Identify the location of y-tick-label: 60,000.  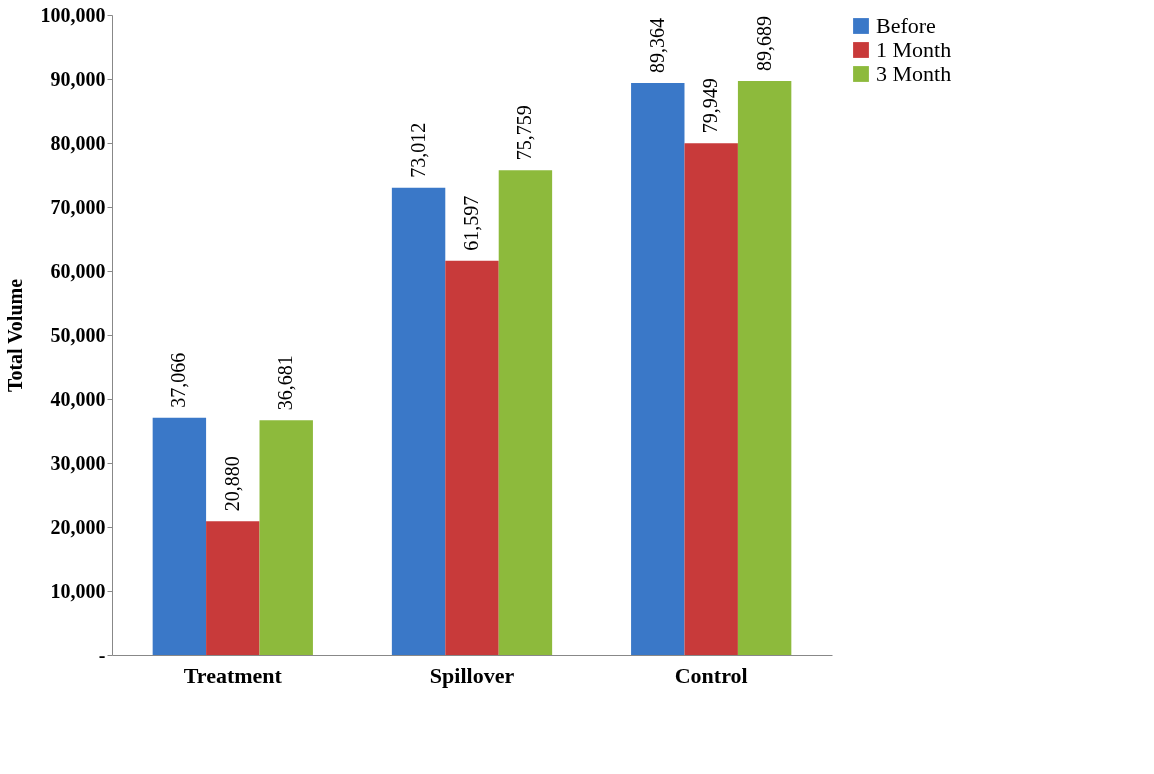
(78, 270).